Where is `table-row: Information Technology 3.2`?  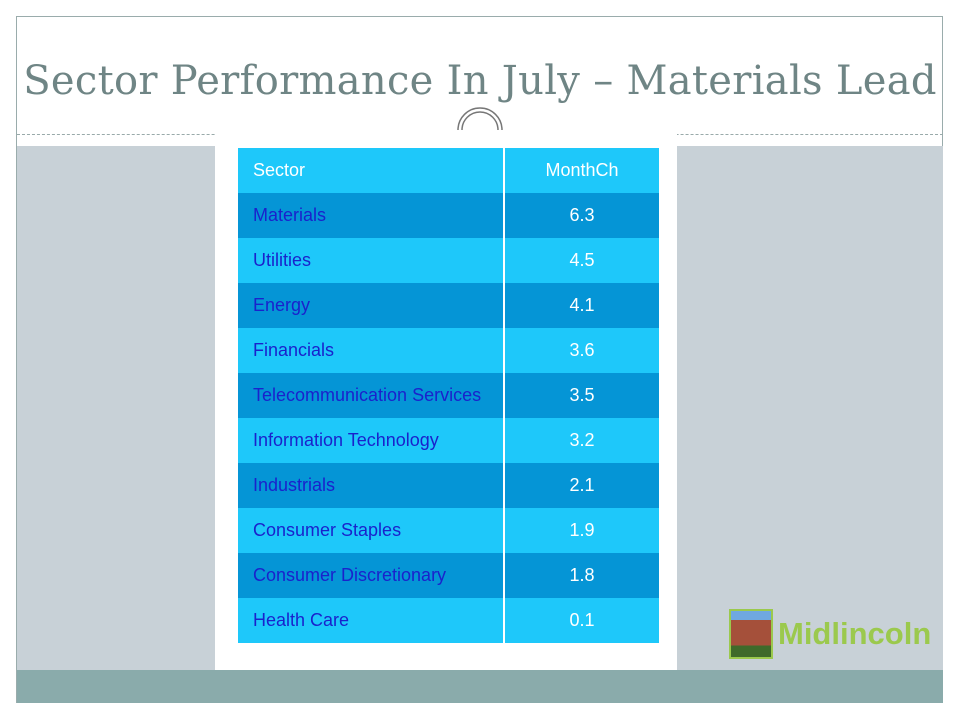 table-row: Information Technology 3.2 is located at coordinates (448, 440).